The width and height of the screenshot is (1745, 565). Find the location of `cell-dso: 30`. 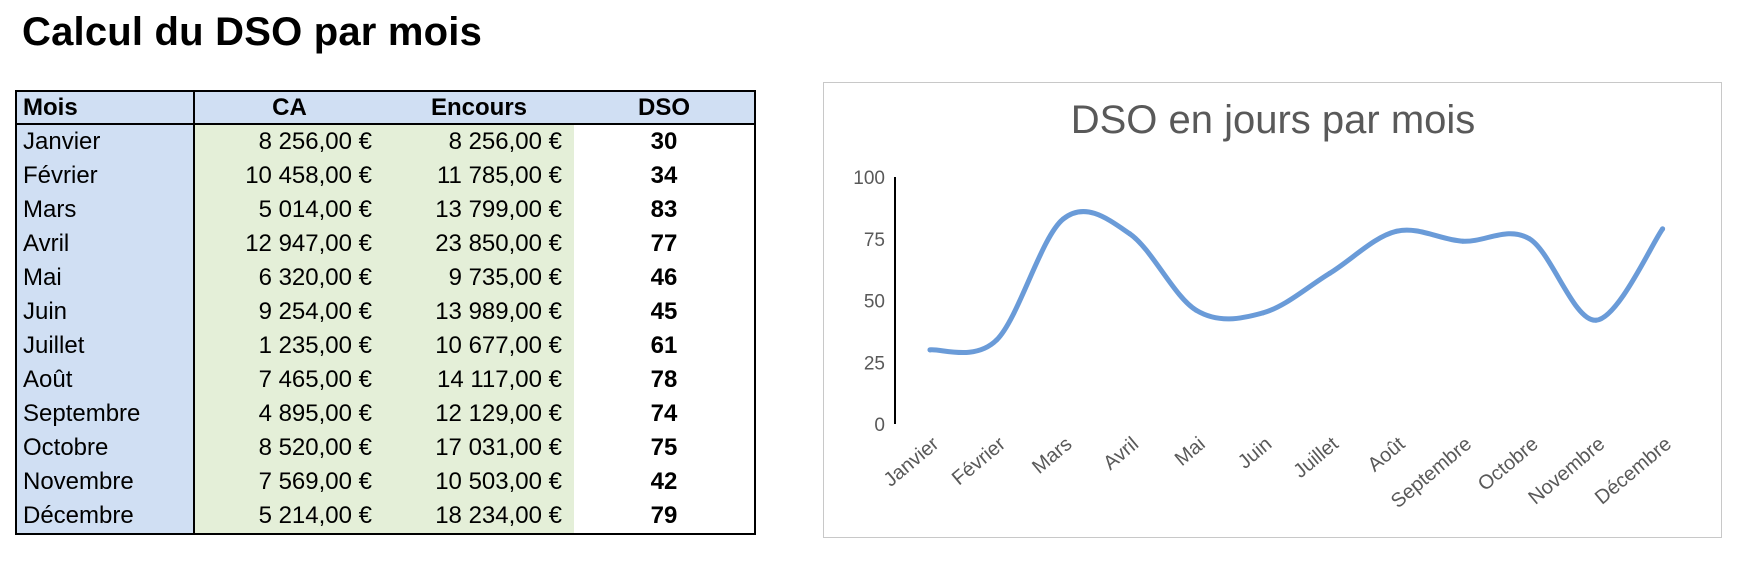

cell-dso: 30 is located at coordinates (664, 141).